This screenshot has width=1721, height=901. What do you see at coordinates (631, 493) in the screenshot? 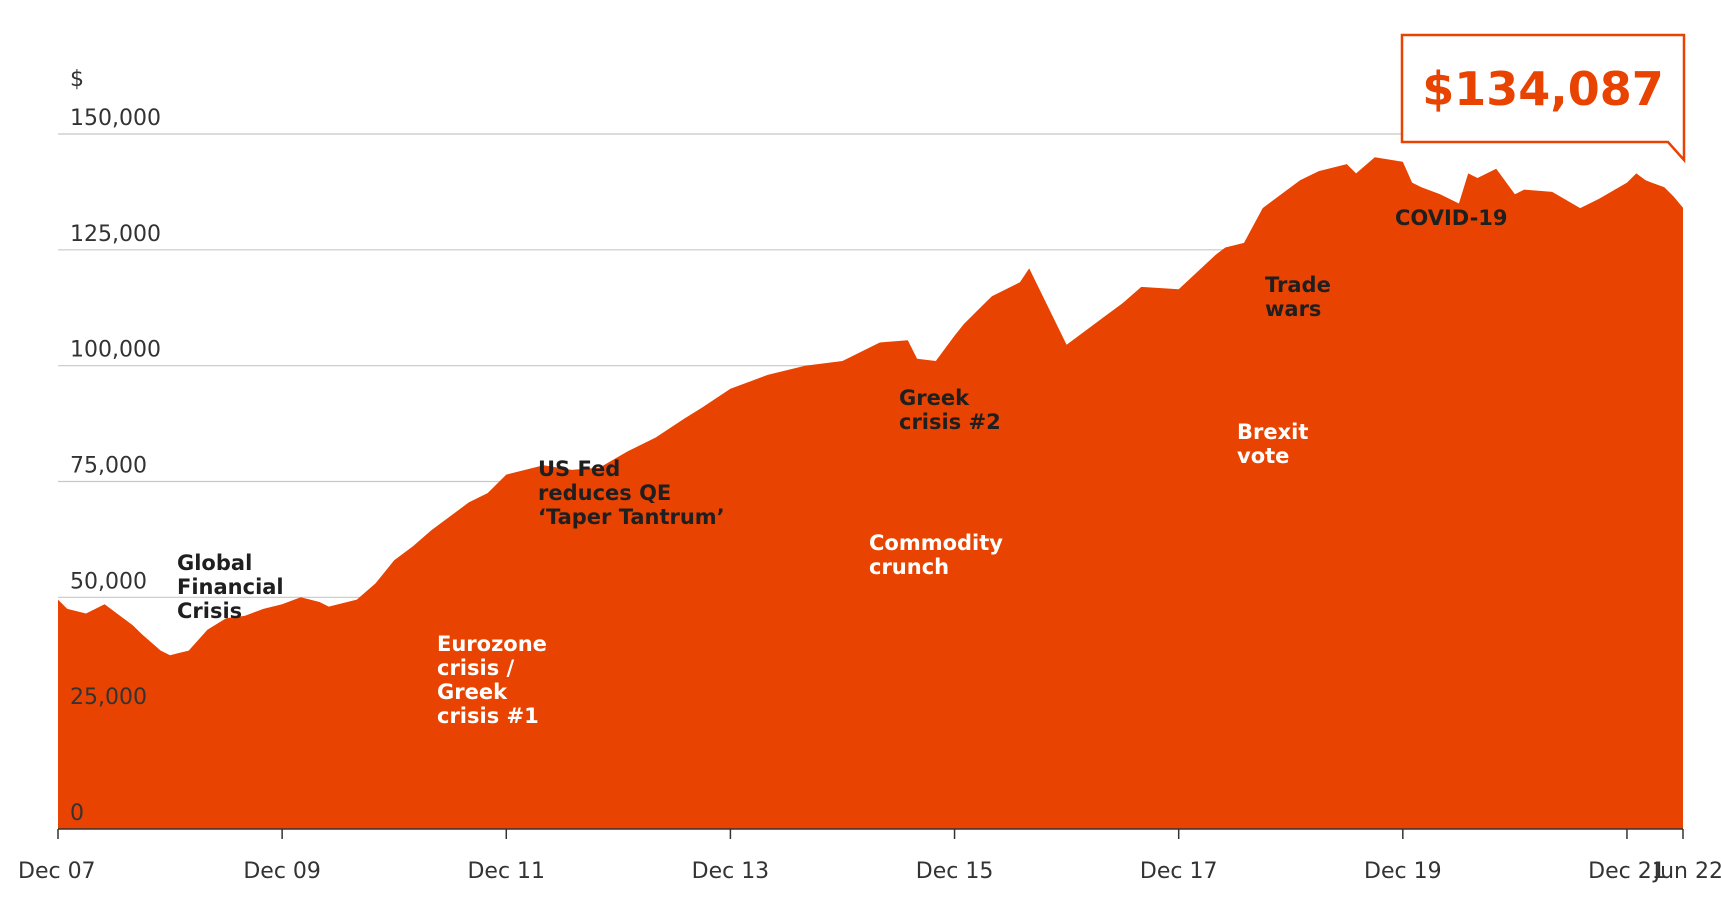
I see `annotation-2: US Fed reduces QE ‘Taper Tantrum’` at bounding box center [631, 493].